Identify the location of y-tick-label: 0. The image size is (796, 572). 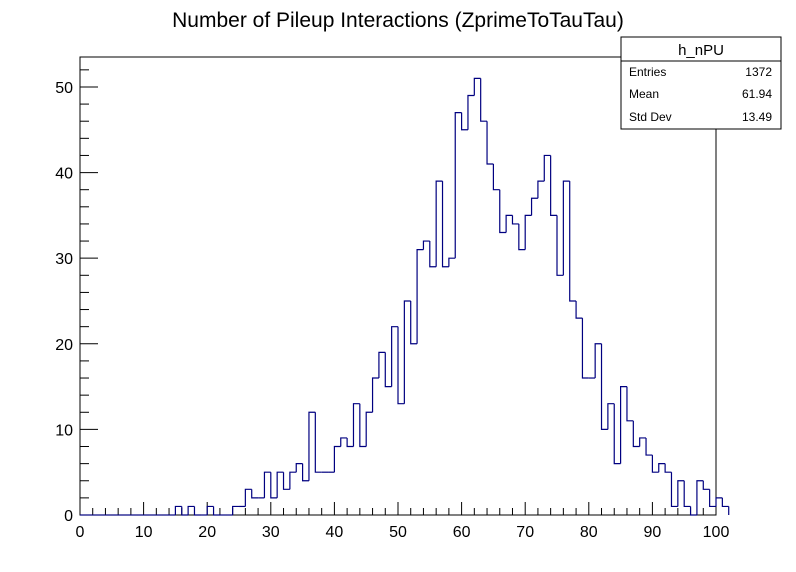
(68, 516).